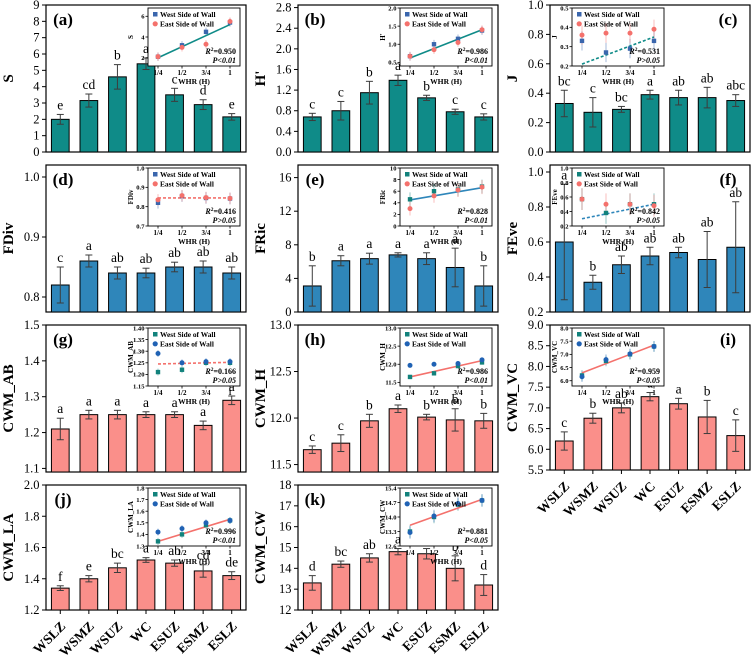  What do you see at coordinates (312, 134) in the screenshot?
I see `bar-WSLZ` at bounding box center [312, 134].